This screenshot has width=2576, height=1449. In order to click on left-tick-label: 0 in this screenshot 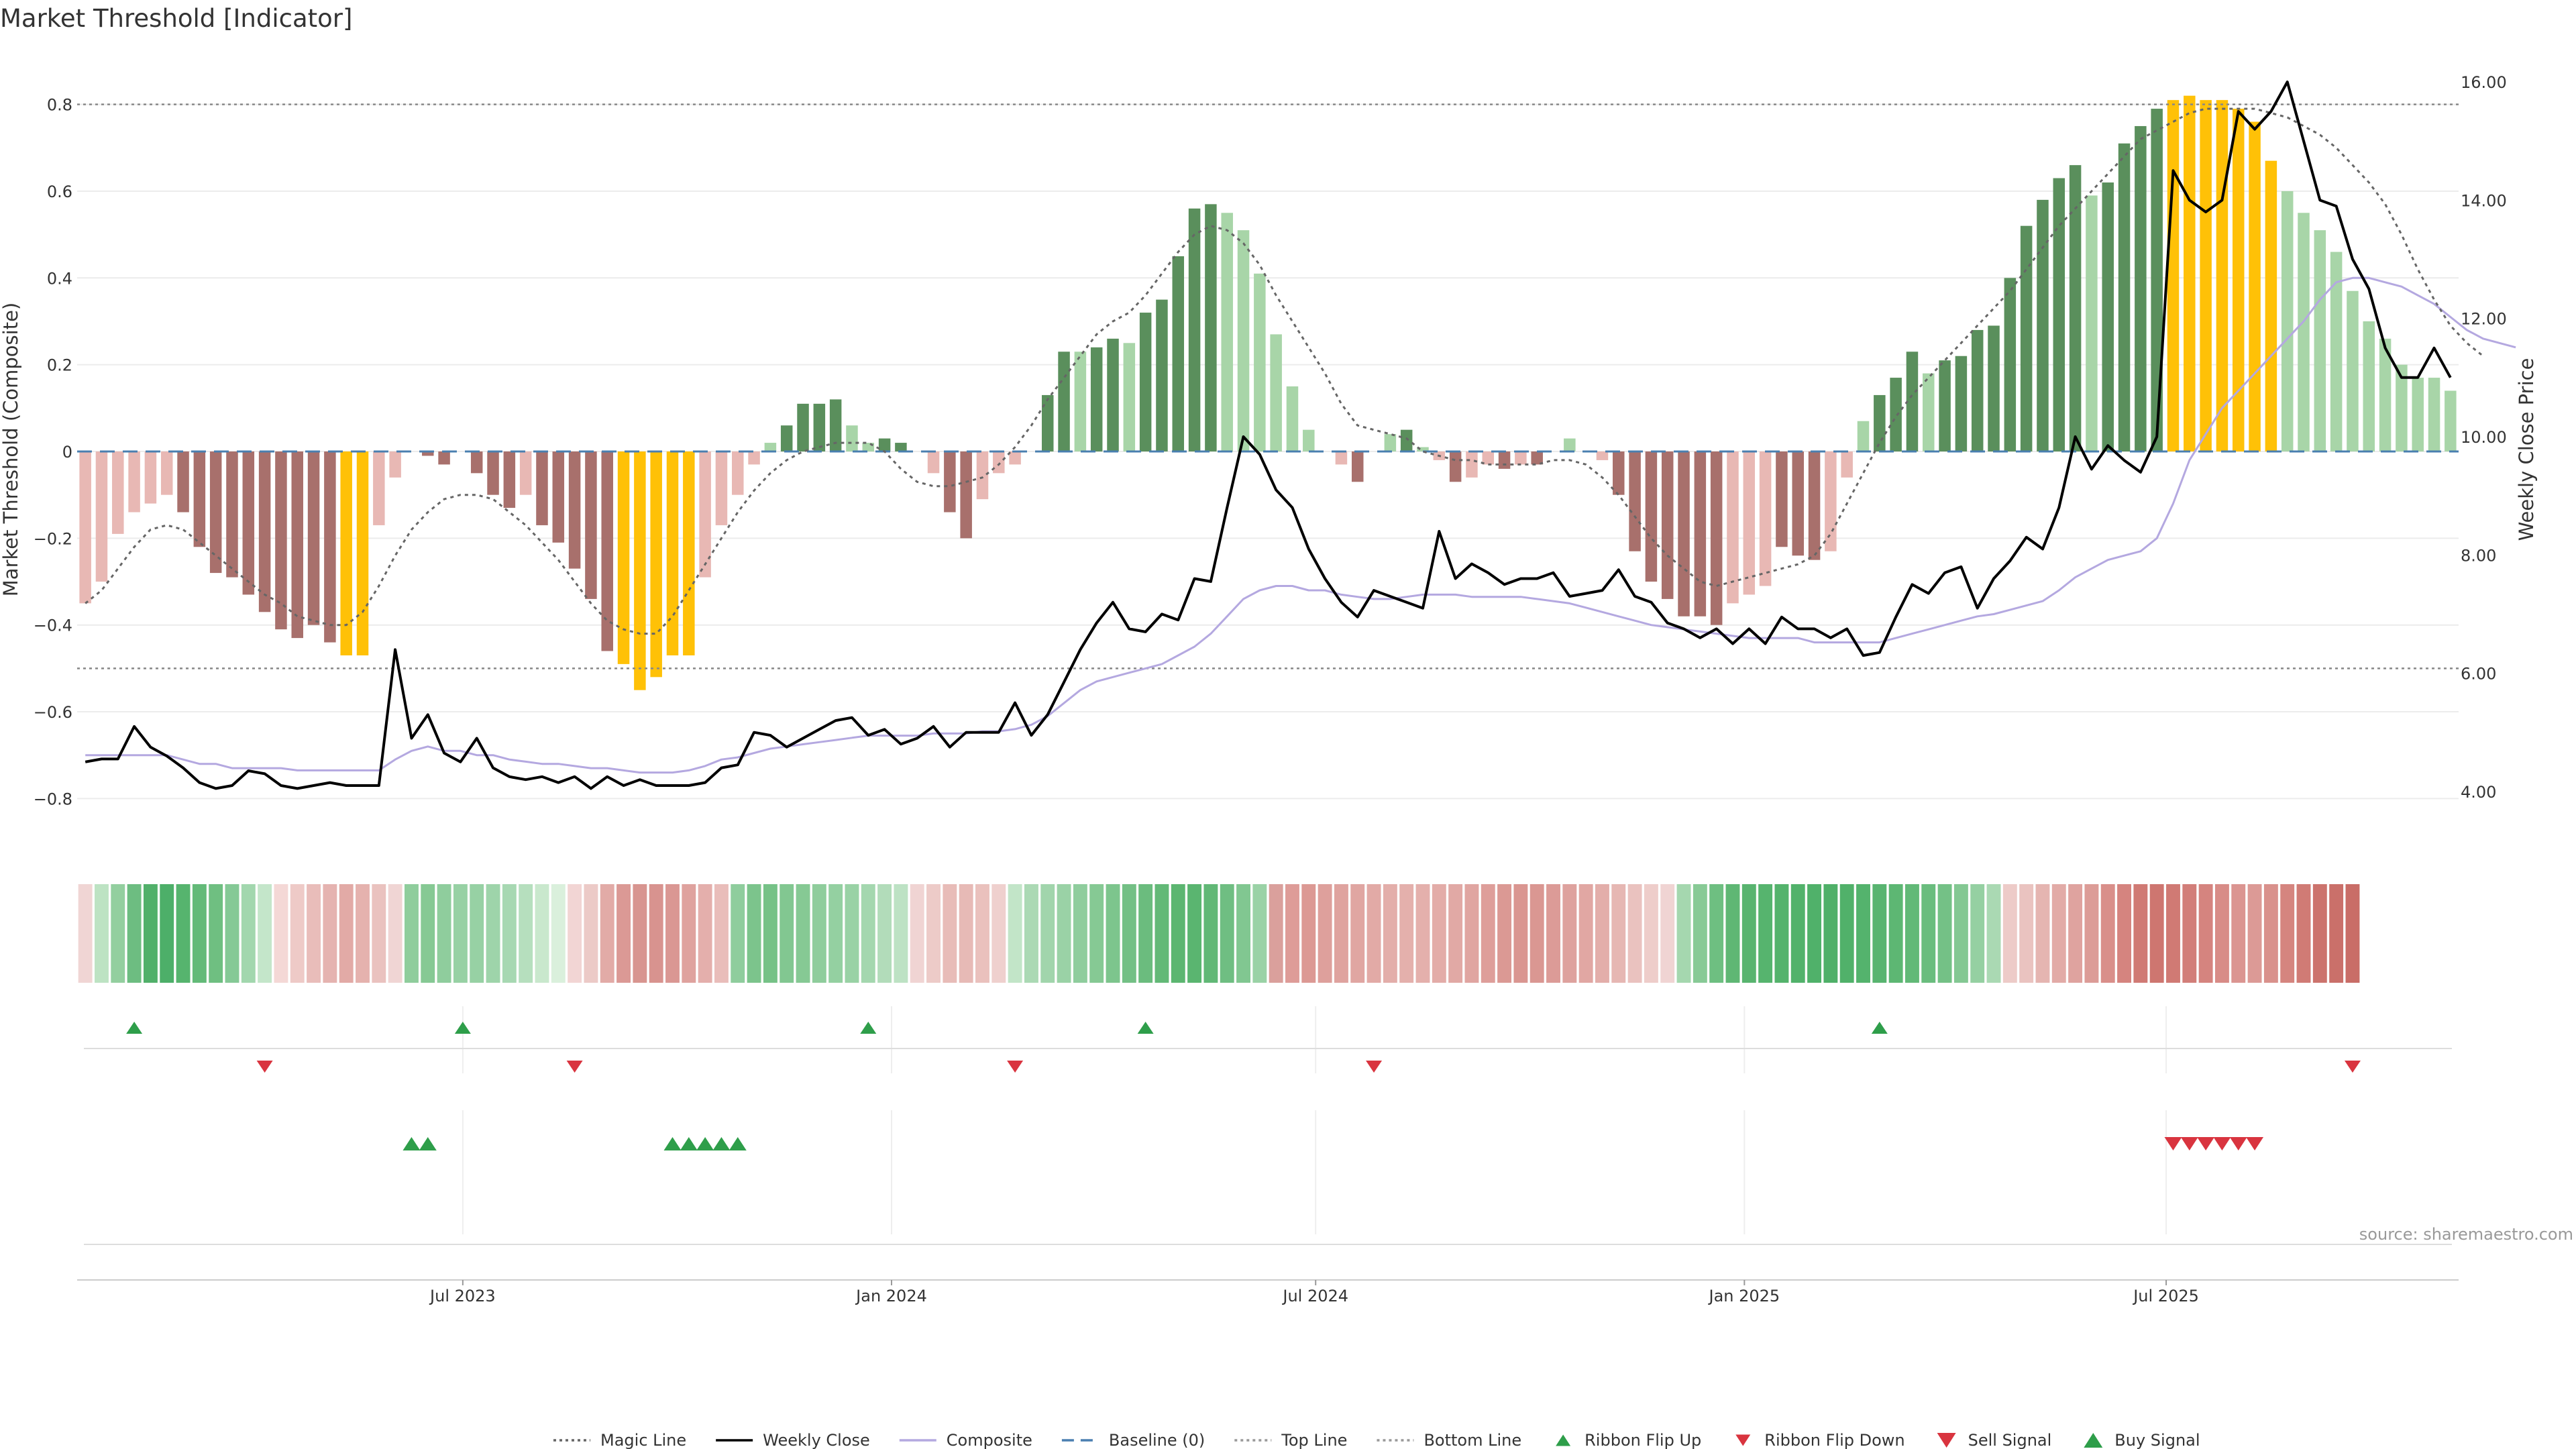, I will do `click(67, 452)`.